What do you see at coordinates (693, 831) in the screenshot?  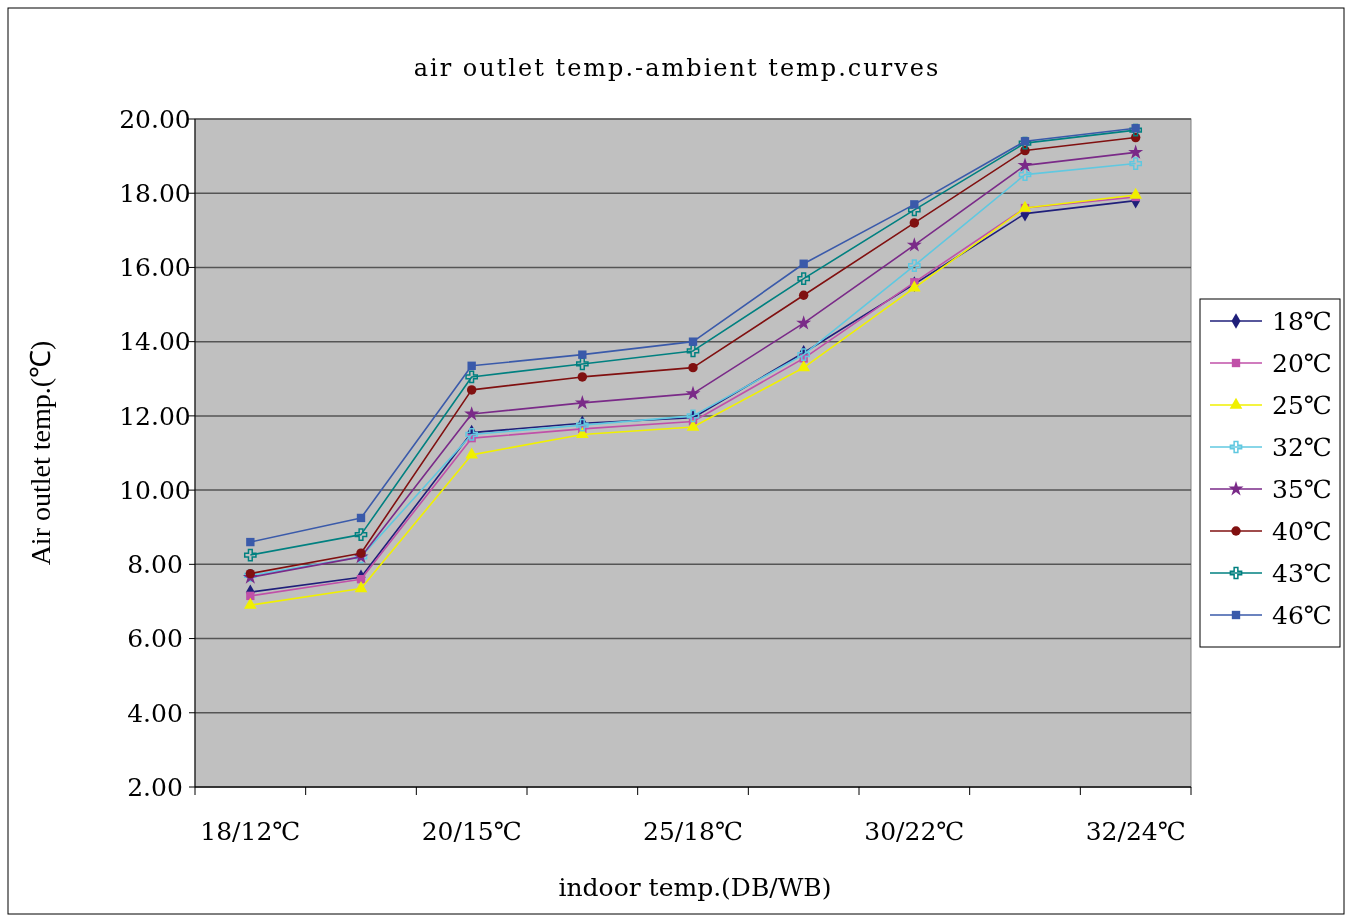 I see `x-tick-label: 25/18℃` at bounding box center [693, 831].